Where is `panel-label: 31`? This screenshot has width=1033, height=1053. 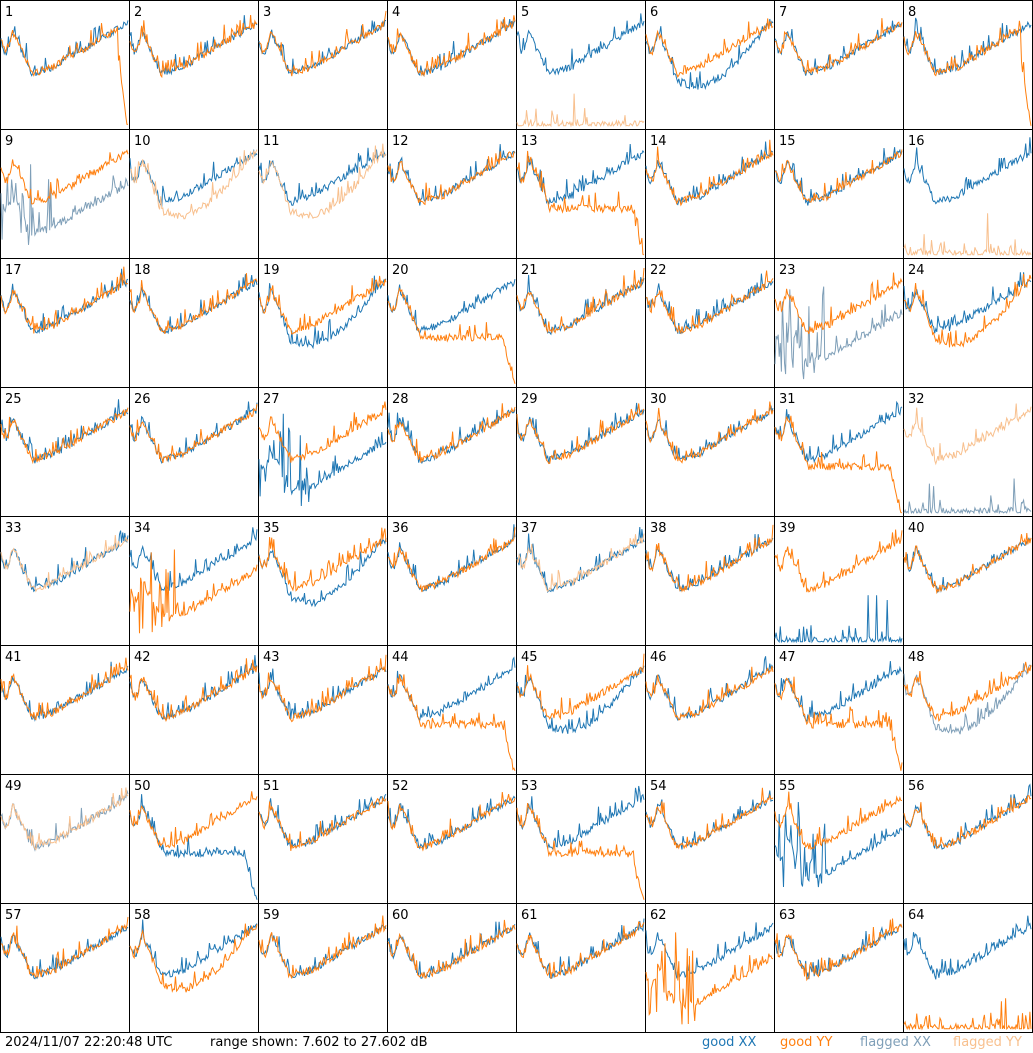 panel-label: 31 is located at coordinates (787, 399).